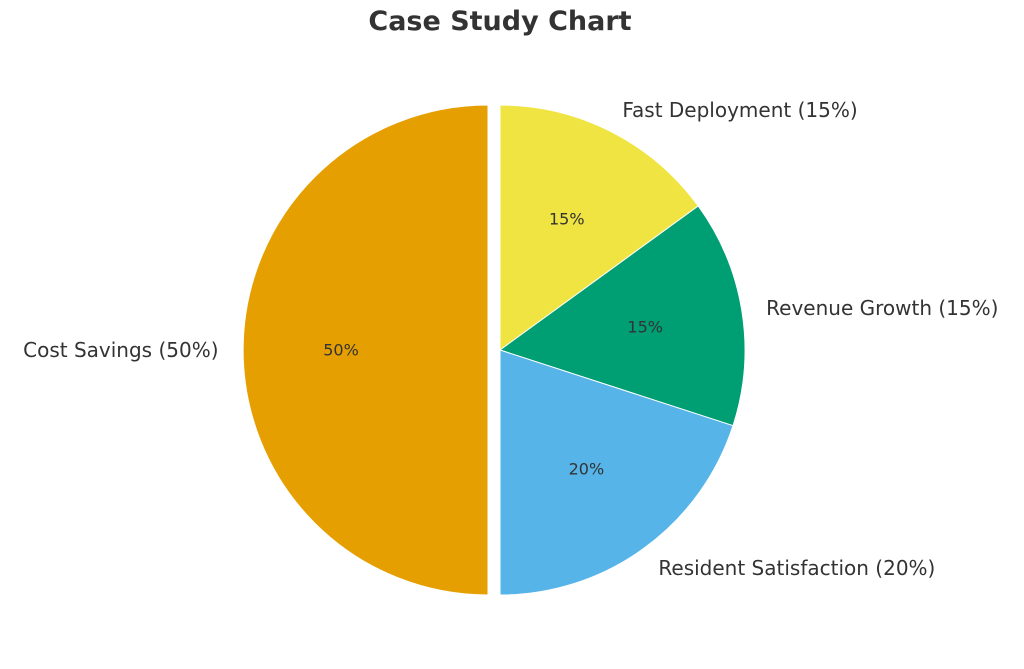  I want to click on pct-label-fast-deployment: 15%, so click(567, 219).